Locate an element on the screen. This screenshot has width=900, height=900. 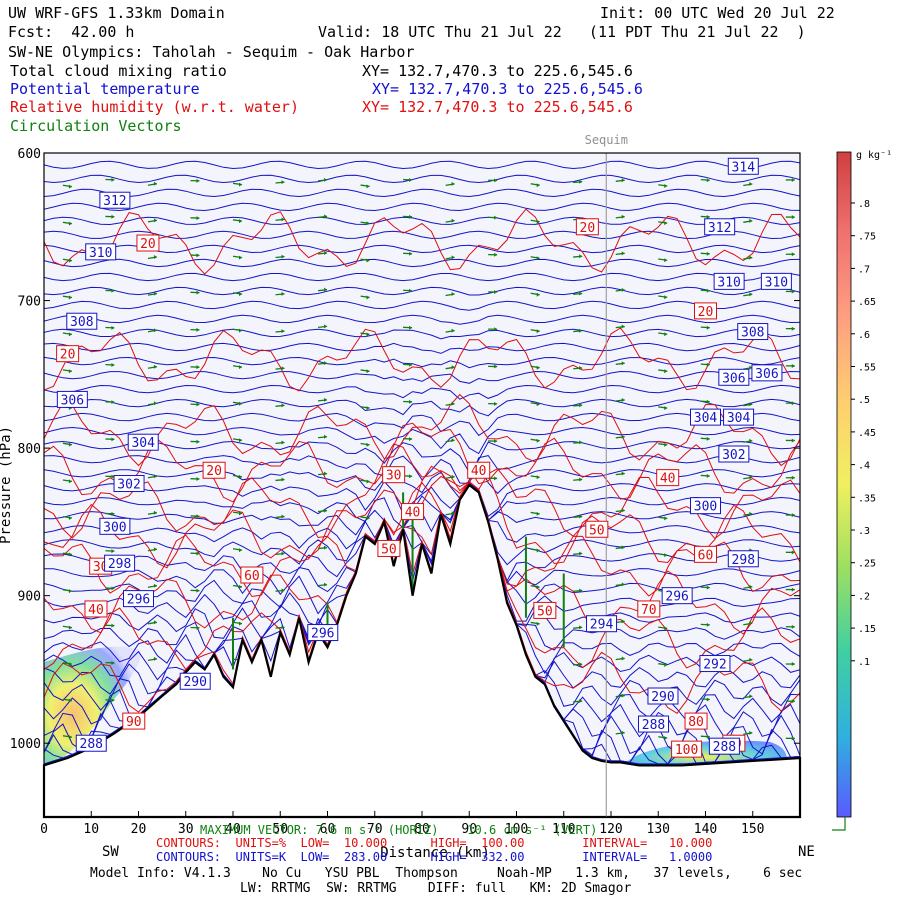
y-tick-label: 900 is located at coordinates (29, 597).